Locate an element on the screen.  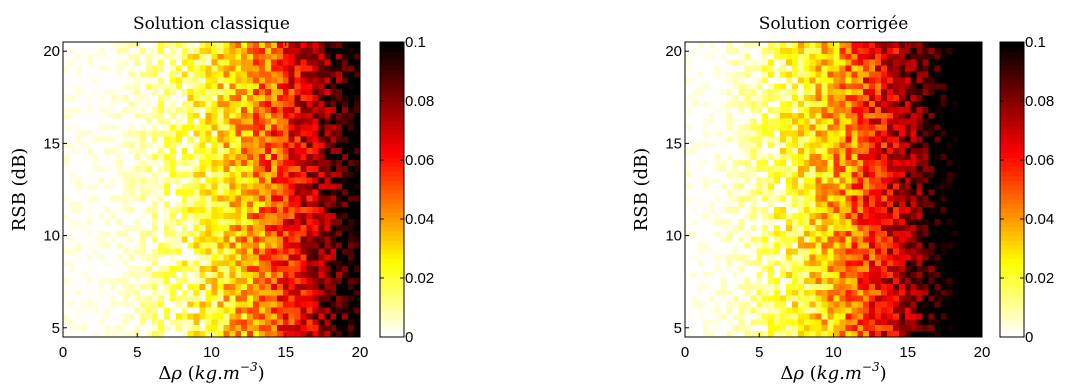
colorbar-segment is located at coordinates (392, 252).